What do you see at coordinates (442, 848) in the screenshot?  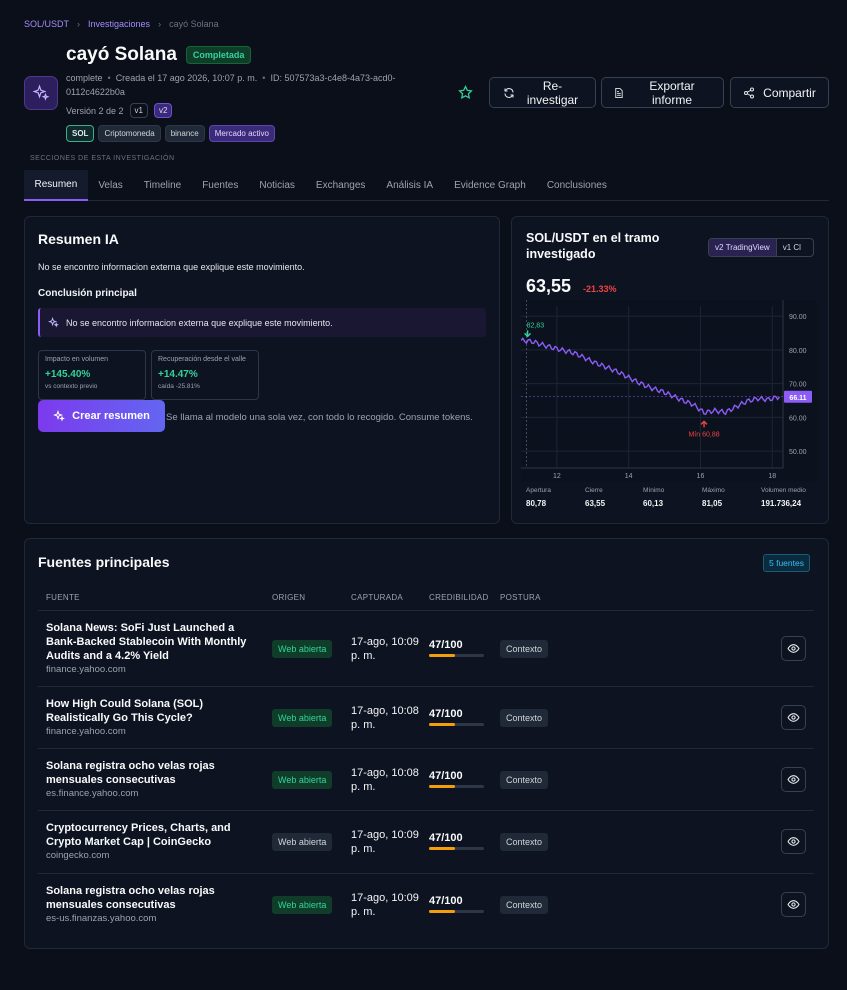 I see `credibility-bar-fill` at bounding box center [442, 848].